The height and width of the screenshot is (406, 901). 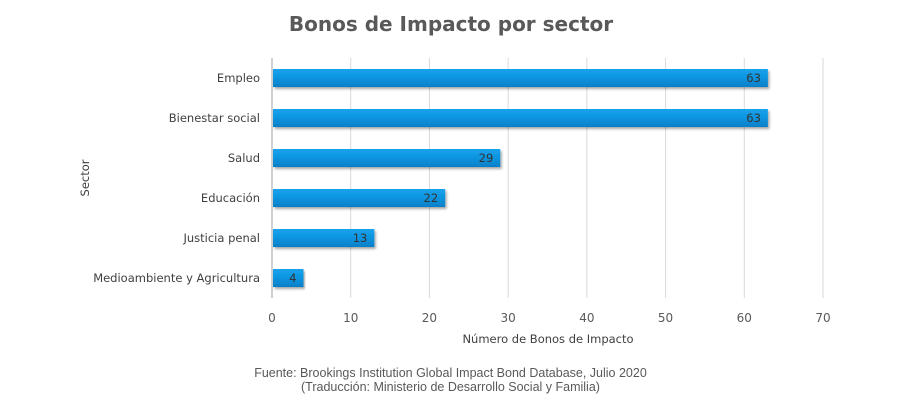 I want to click on data-label: 4, so click(x=292, y=278).